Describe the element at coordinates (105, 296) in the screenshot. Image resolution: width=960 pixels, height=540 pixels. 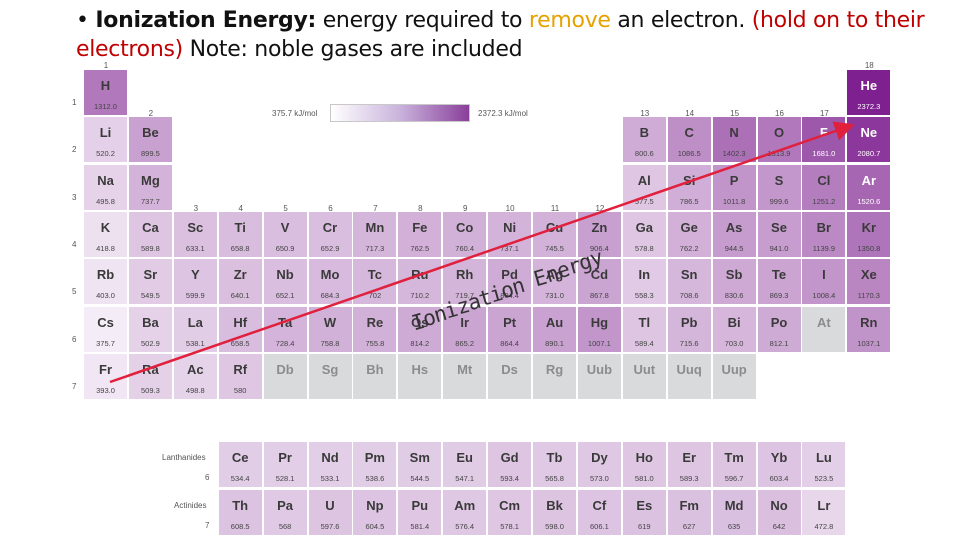
I see `element-value: 403.0` at that location.